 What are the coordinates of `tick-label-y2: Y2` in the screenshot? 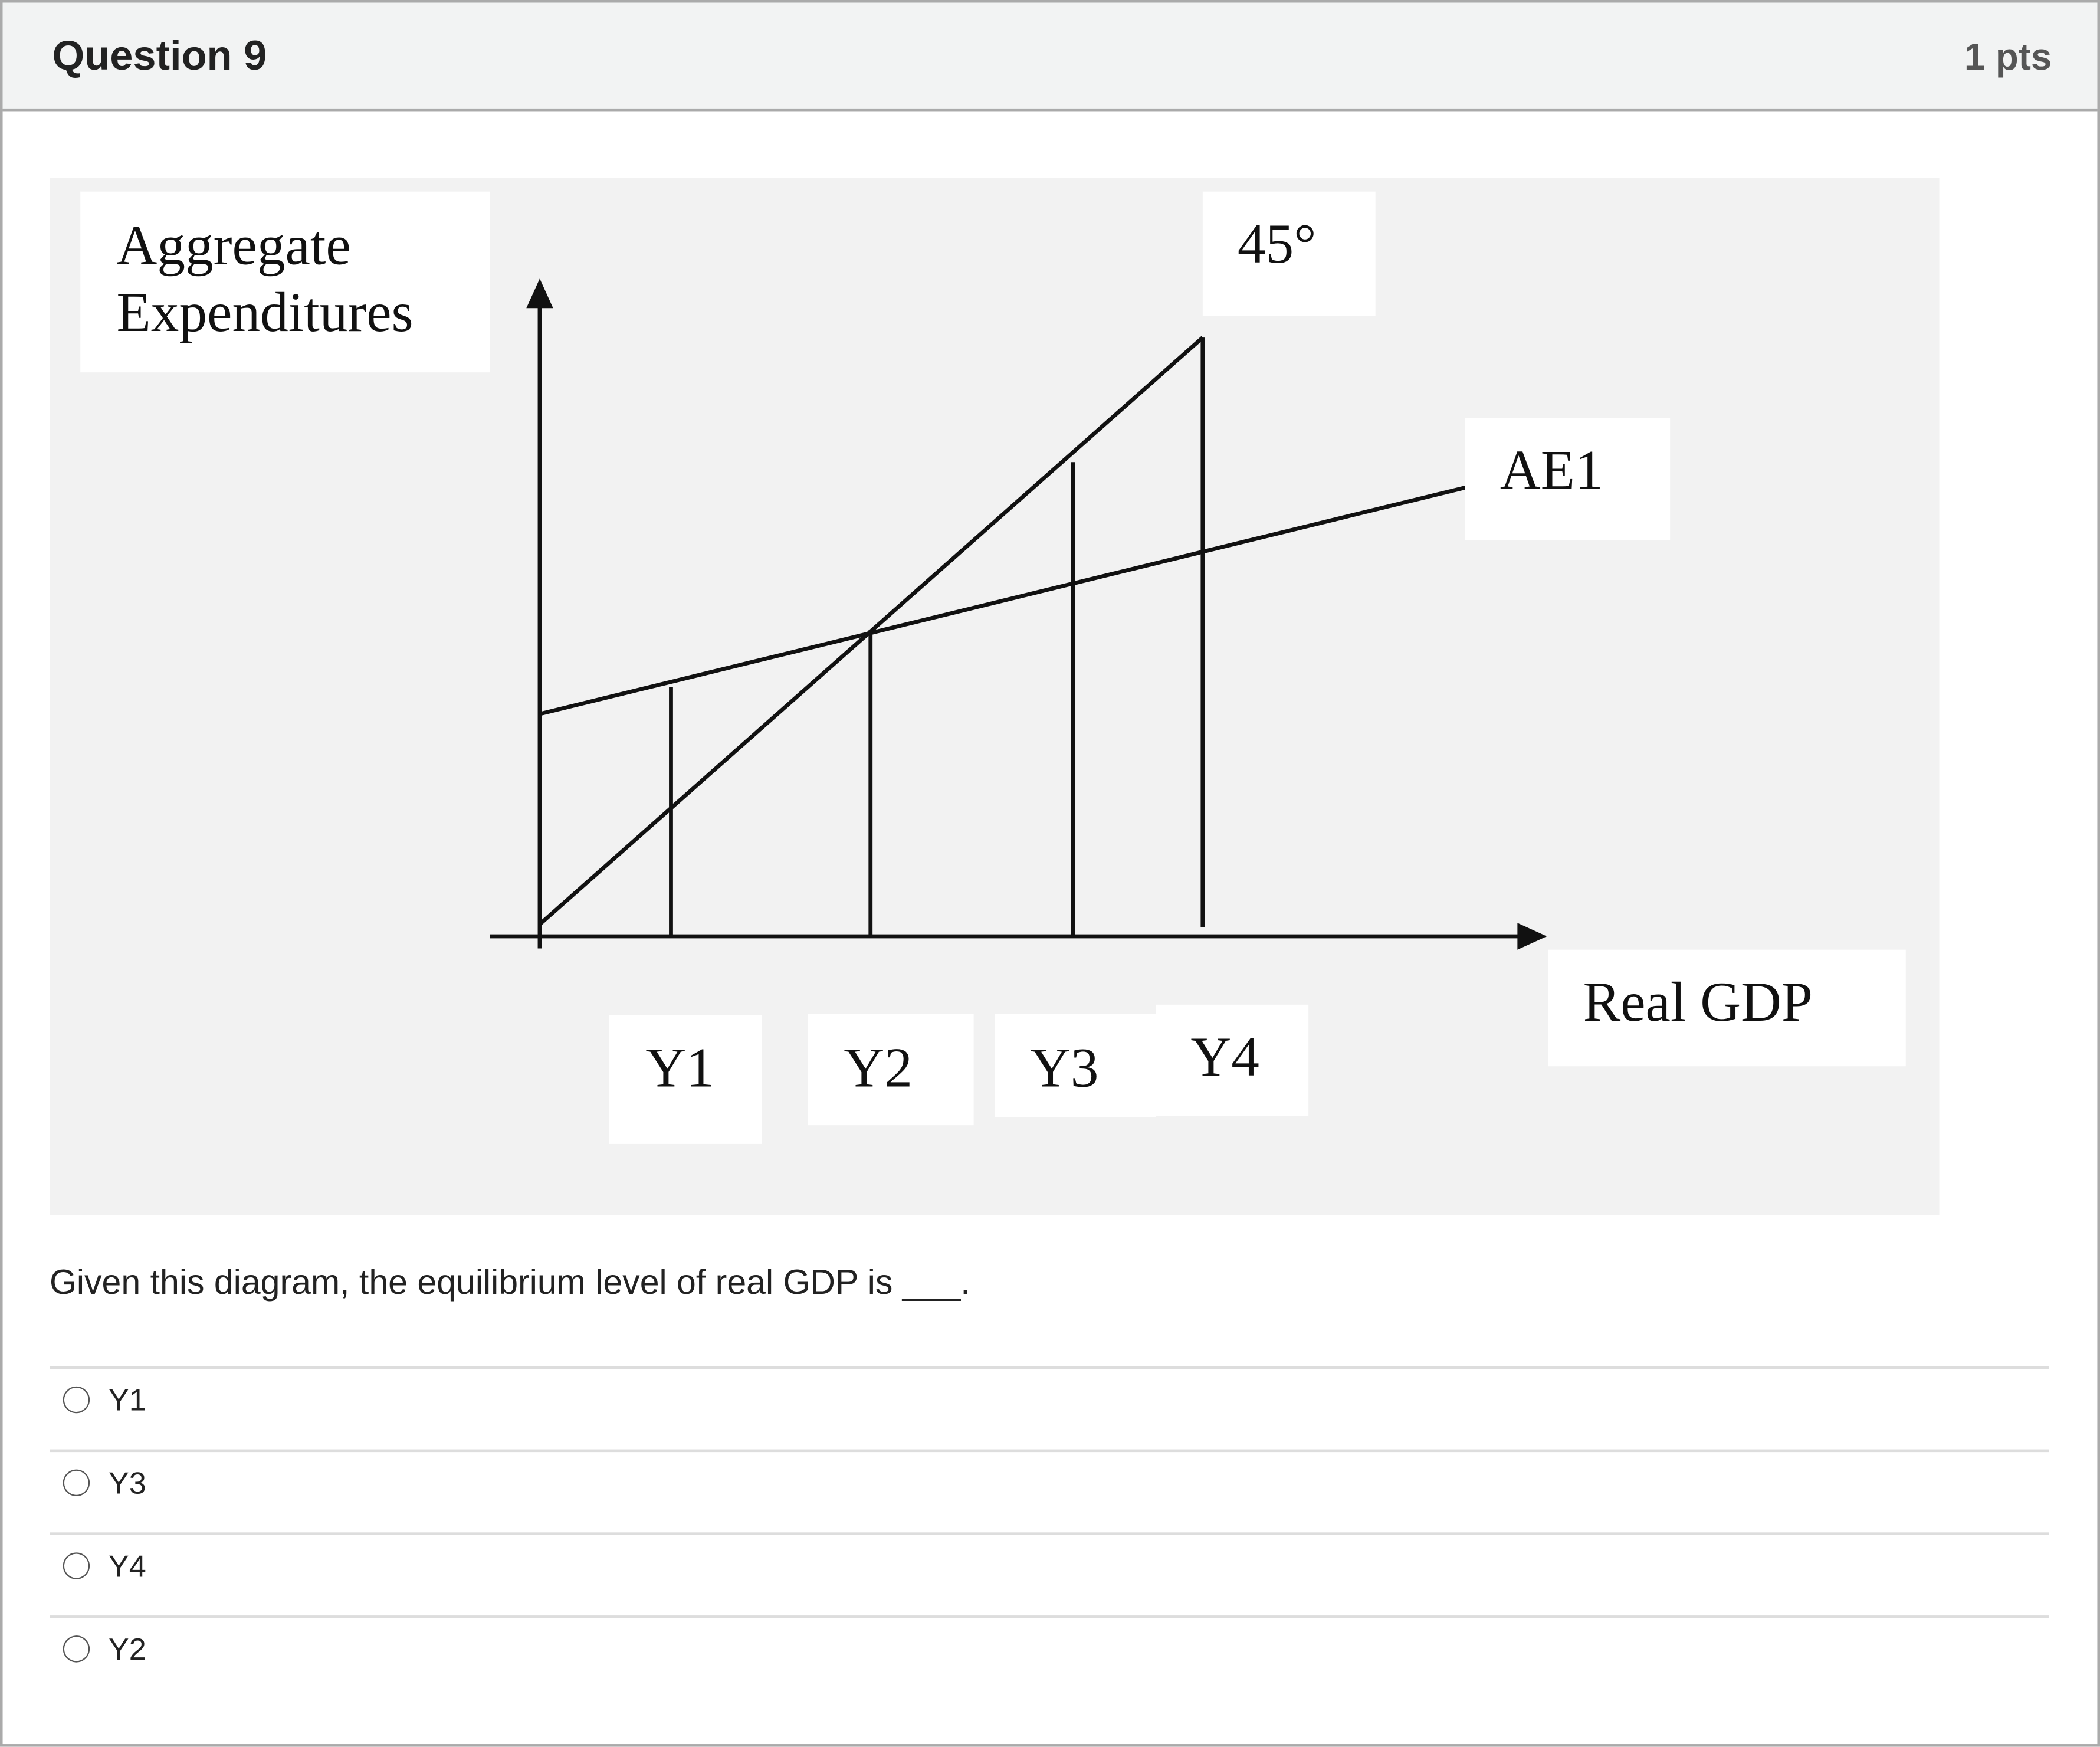 It's located at (891, 1070).